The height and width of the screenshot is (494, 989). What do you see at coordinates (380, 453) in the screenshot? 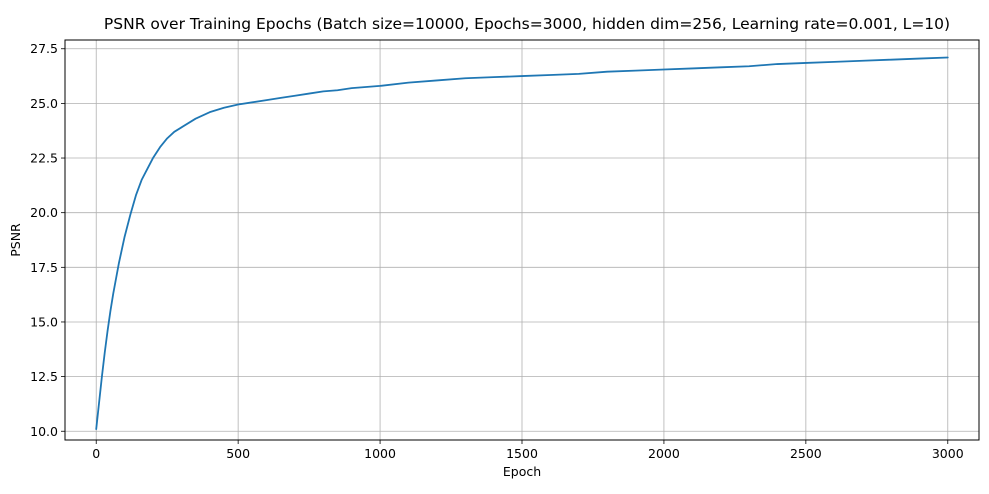
I see `x-tick-label: 1000` at bounding box center [380, 453].